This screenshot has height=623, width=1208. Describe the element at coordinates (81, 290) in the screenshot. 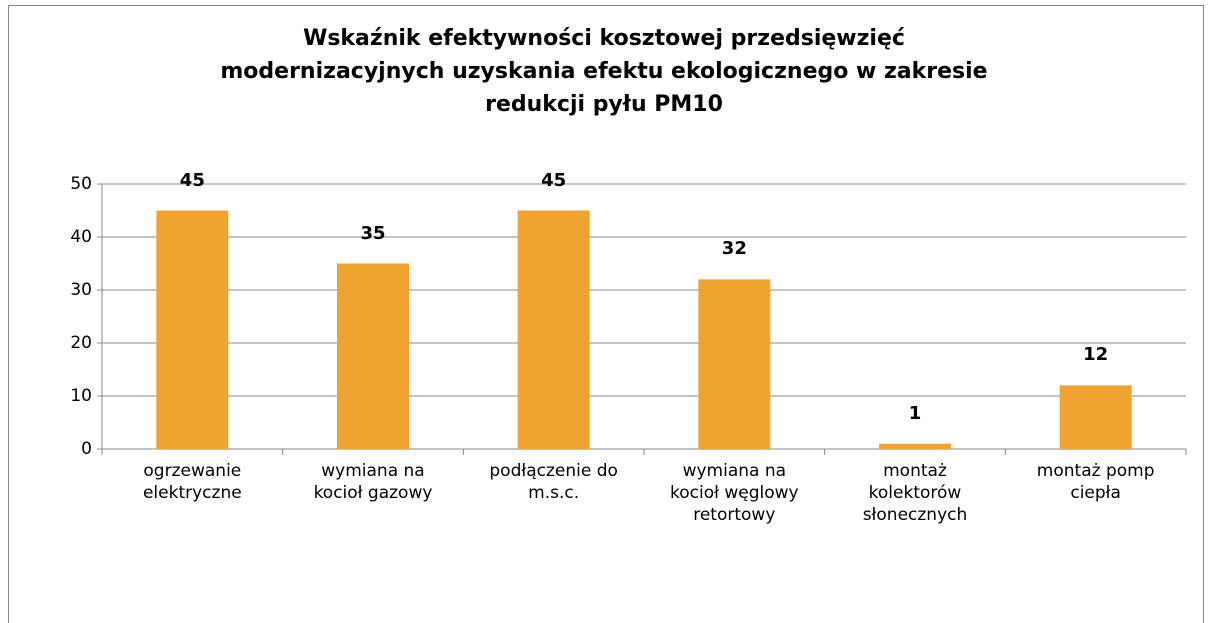

I see `y-tick-label: 30` at that location.